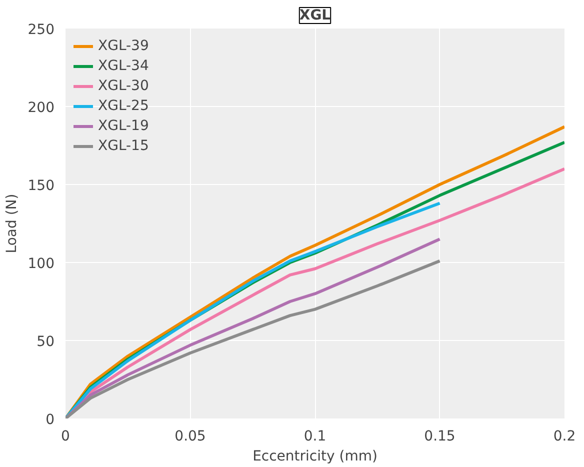  What do you see at coordinates (564, 436) in the screenshot?
I see `x-tick-label: 0.2` at bounding box center [564, 436].